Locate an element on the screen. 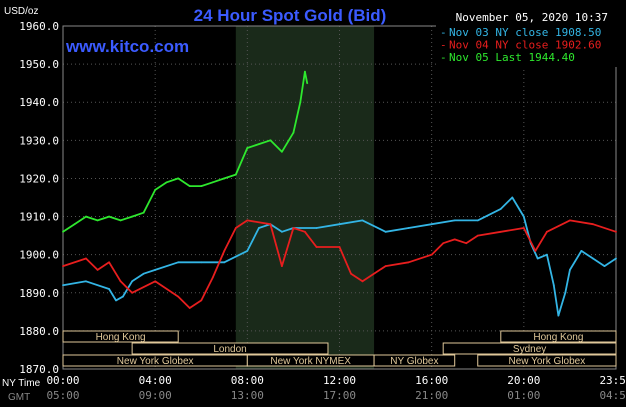 This screenshot has height=407, width=626. session-label: London is located at coordinates (229, 349).